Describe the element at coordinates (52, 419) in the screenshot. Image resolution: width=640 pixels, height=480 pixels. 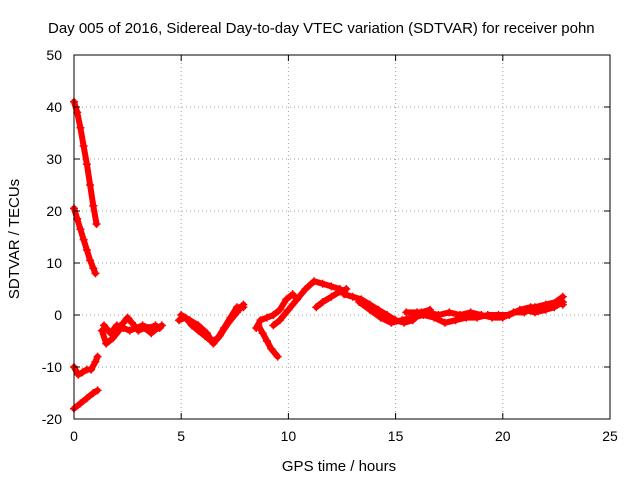
I see `y-tick-label: -20` at that location.